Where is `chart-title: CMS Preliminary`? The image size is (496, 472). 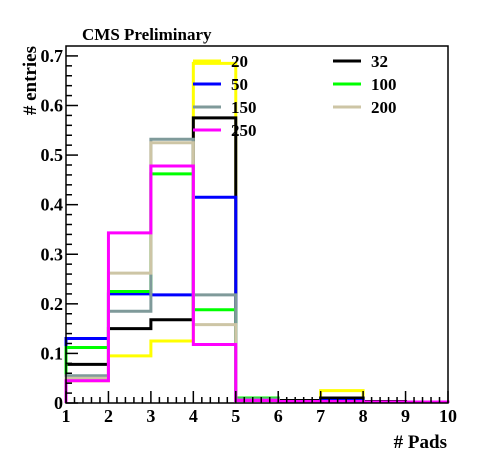
chart-title: CMS Preliminary is located at coordinates (147, 34).